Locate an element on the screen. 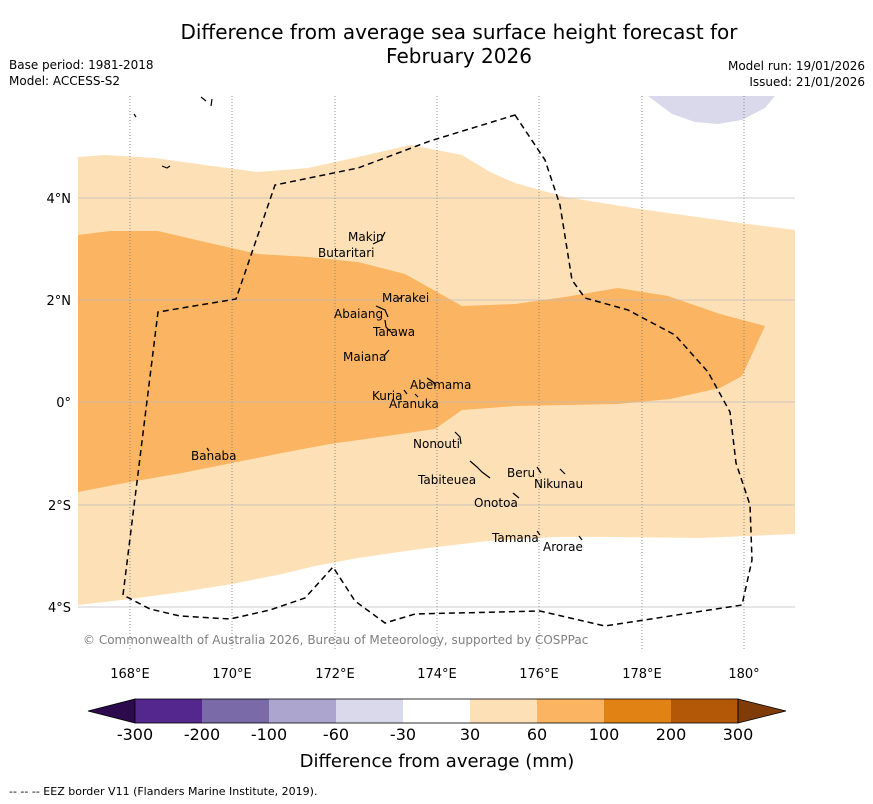 This screenshot has width=873, height=804. meta-right: Model run: 19/01/2026 Issued: 21/01/2026 is located at coordinates (796, 74).